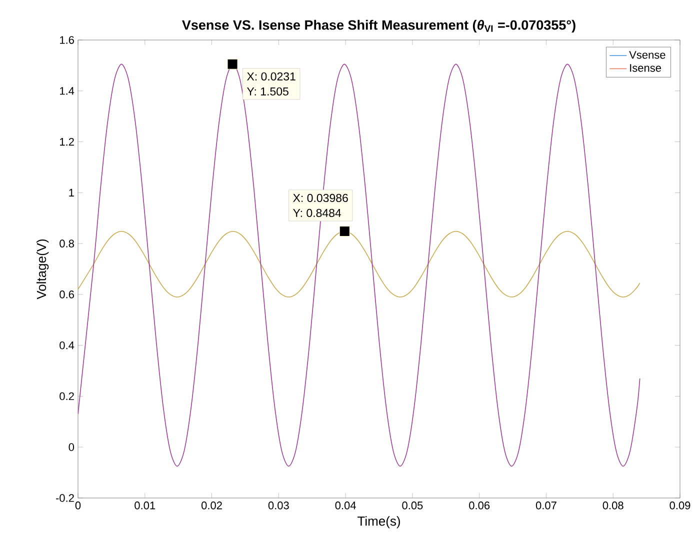 The width and height of the screenshot is (693, 546). Describe the element at coordinates (546, 506) in the screenshot. I see `x-tick-label: 0.07` at that location.